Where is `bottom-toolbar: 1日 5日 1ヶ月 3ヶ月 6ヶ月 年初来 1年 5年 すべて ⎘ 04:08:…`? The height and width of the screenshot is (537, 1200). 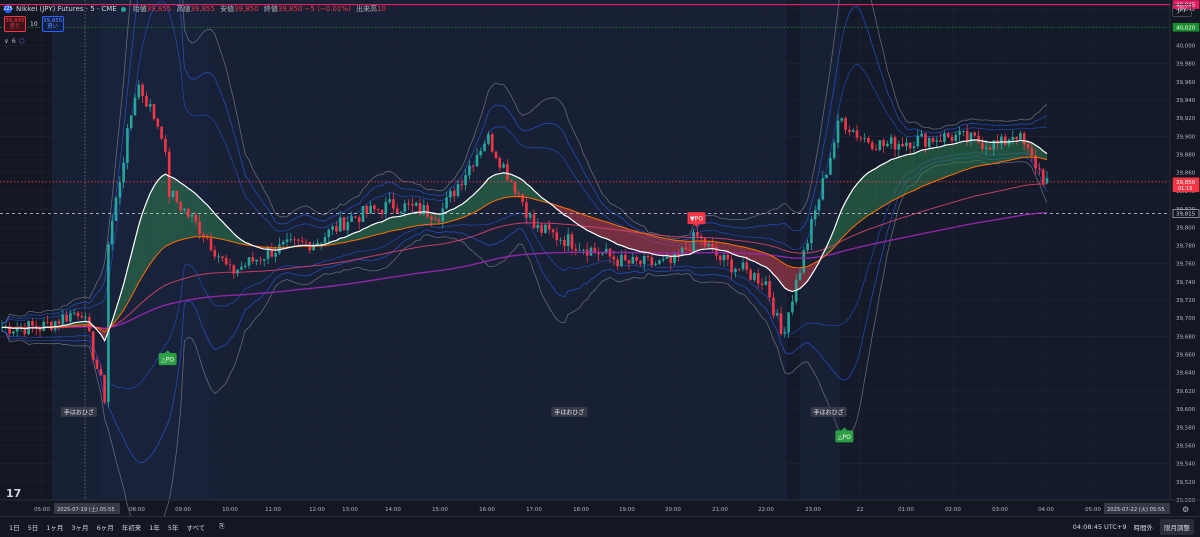
bottom-toolbar: 1日 5日 1ヶ月 3ヶ月 6ヶ月 年初来 1年 5年 すべて ⎘ 04:08:… is located at coordinates (600, 526).